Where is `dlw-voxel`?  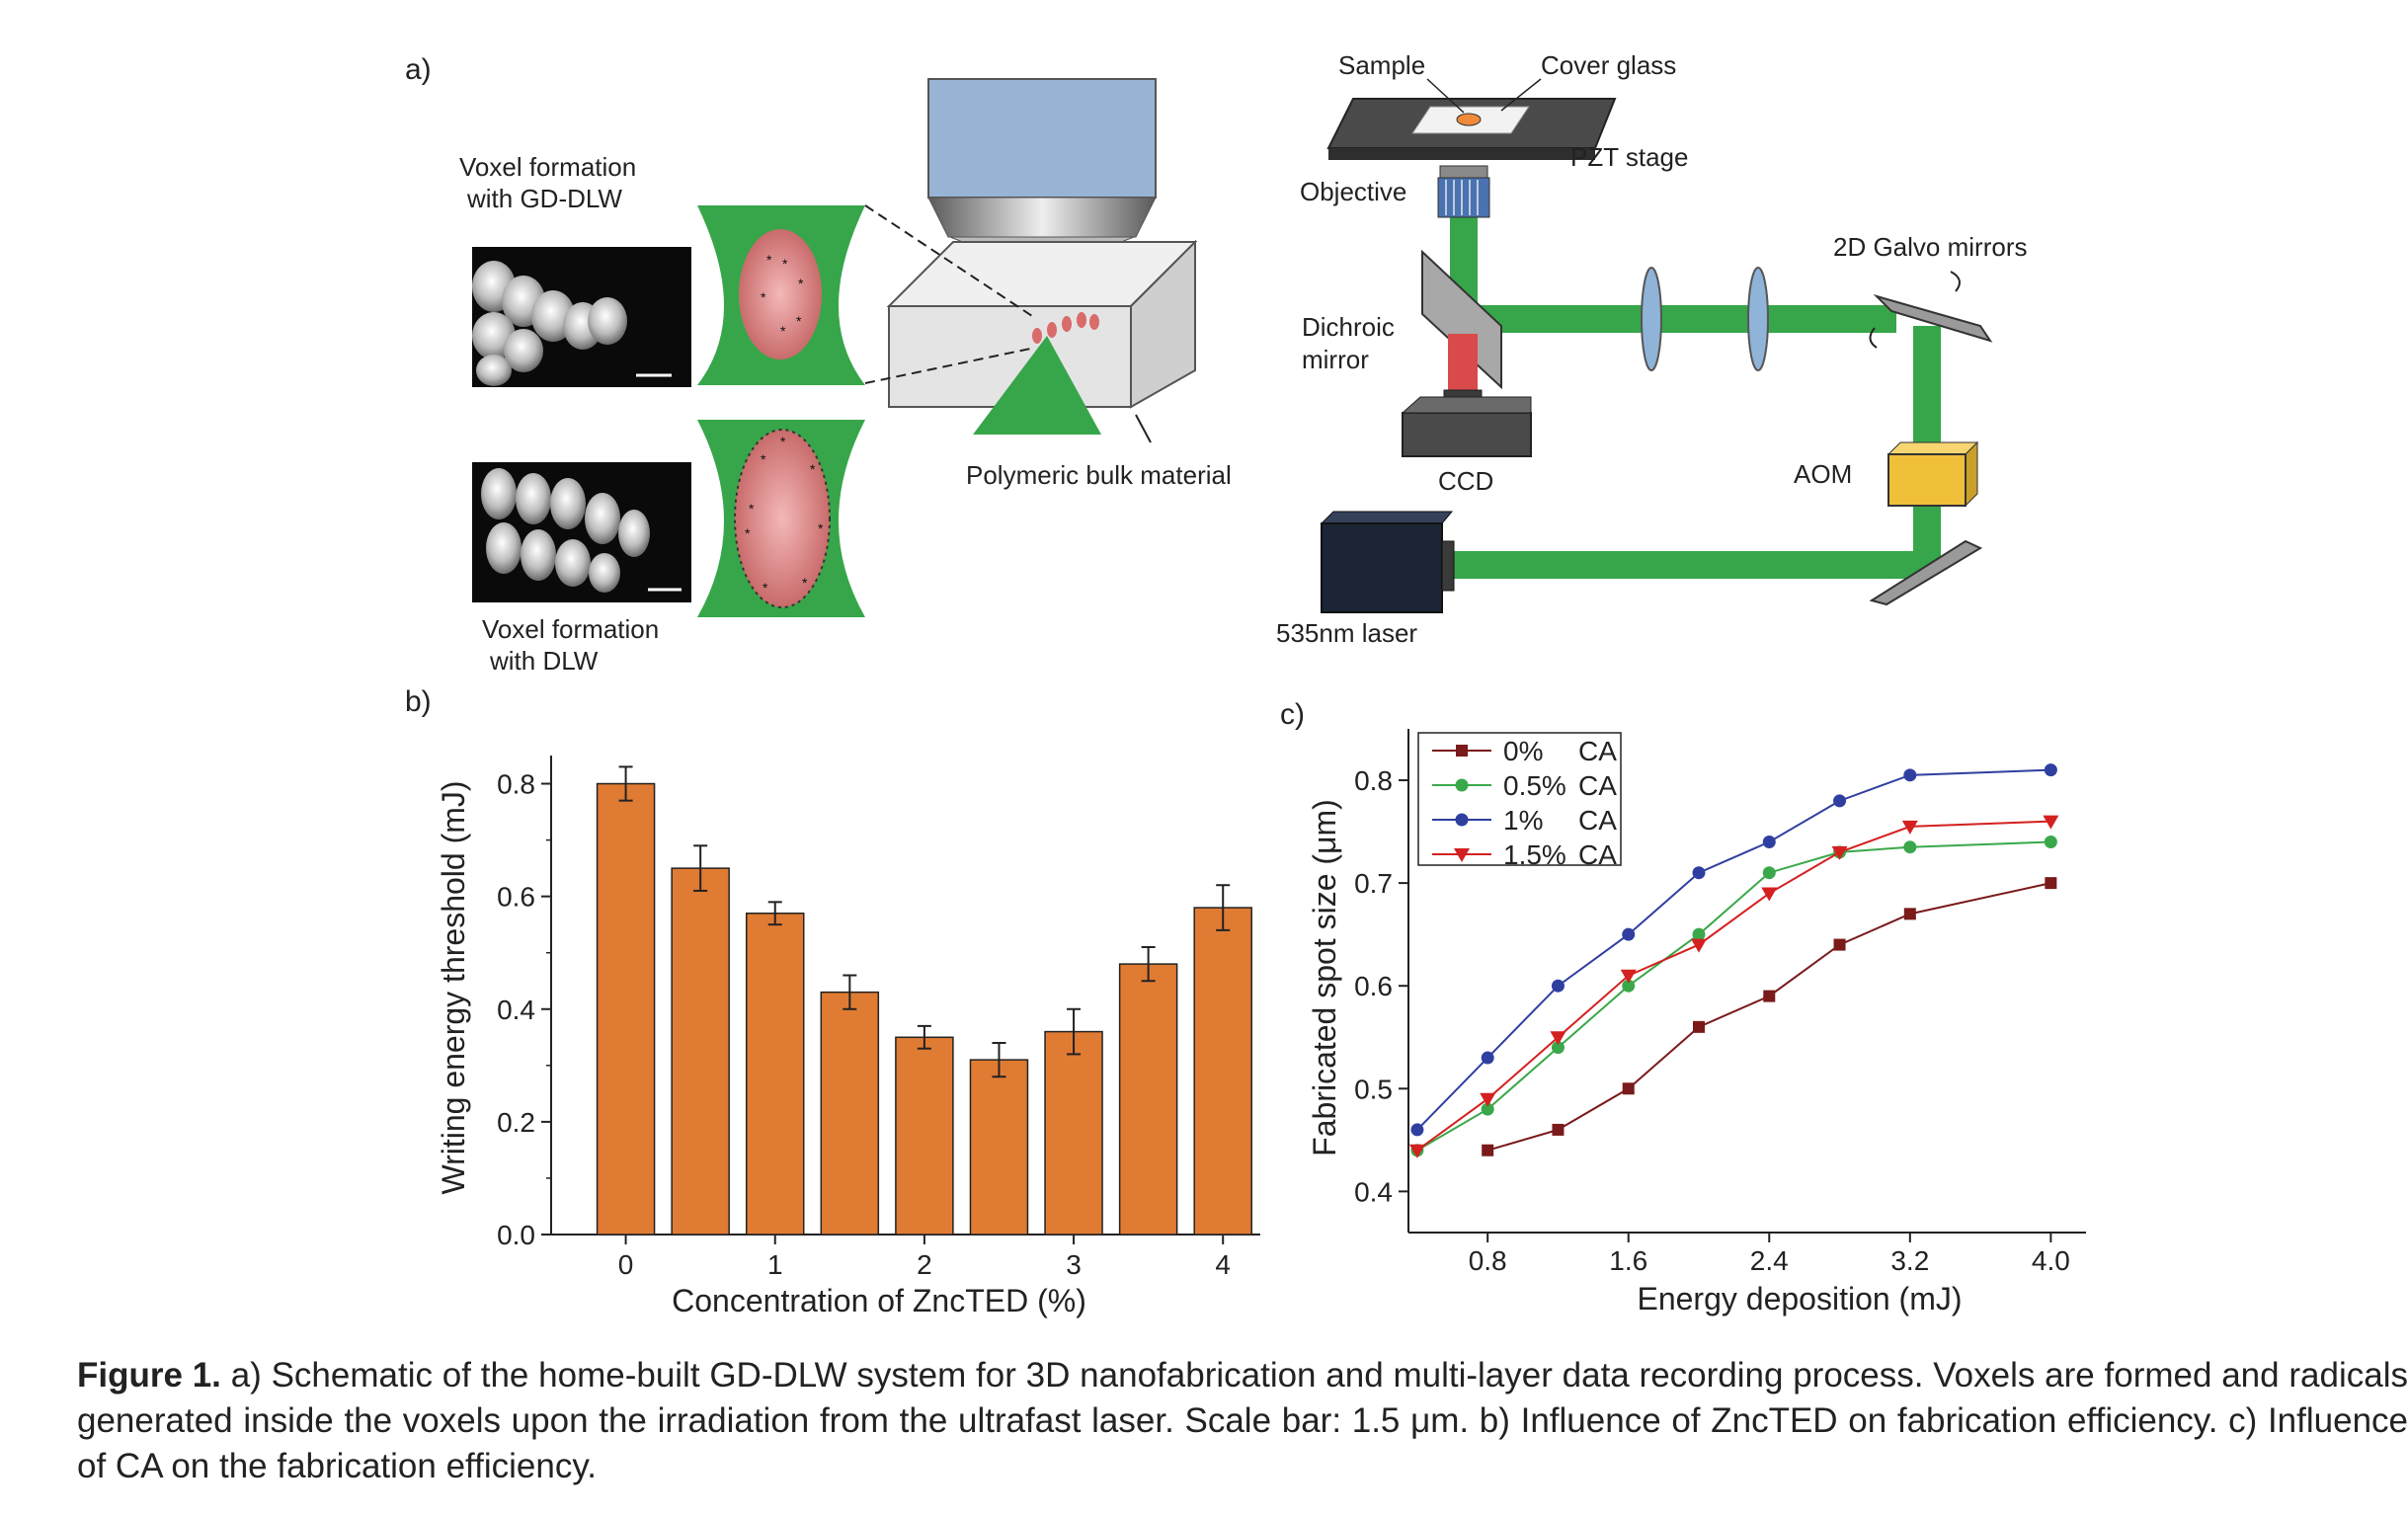
dlw-voxel is located at coordinates (782, 519).